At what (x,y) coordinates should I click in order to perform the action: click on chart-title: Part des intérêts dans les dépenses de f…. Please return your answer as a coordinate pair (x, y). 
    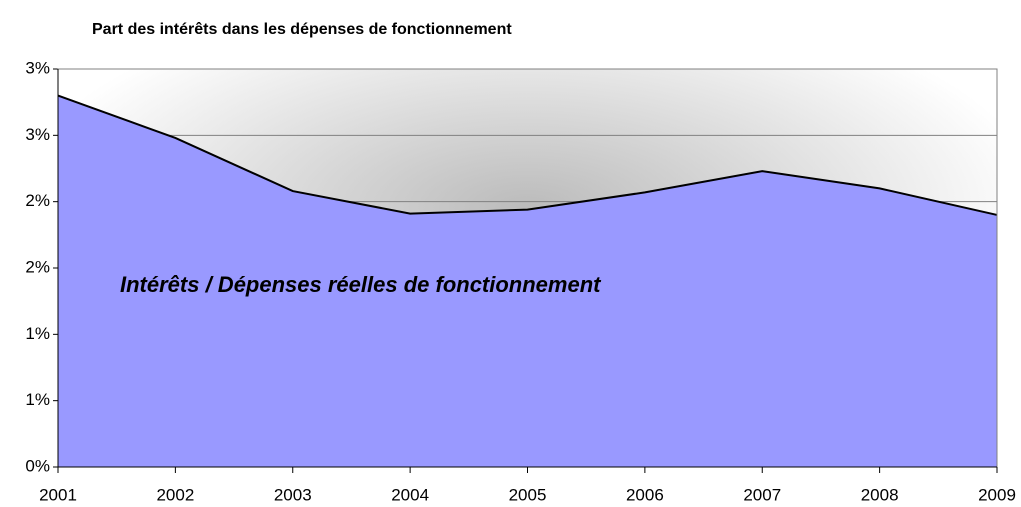
    Looking at the image, I should click on (302, 29).